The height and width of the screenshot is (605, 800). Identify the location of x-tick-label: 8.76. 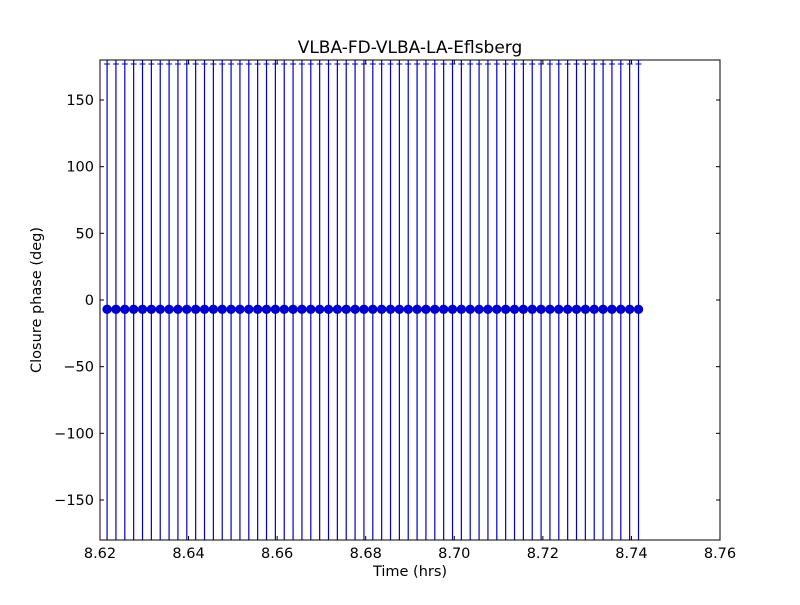
(720, 554).